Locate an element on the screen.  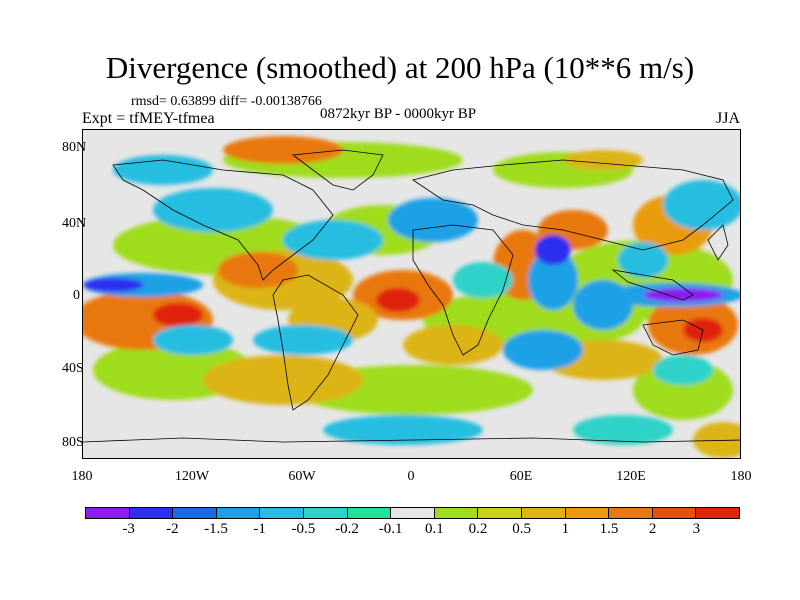
lon-label-180e: 180 is located at coordinates (741, 476).